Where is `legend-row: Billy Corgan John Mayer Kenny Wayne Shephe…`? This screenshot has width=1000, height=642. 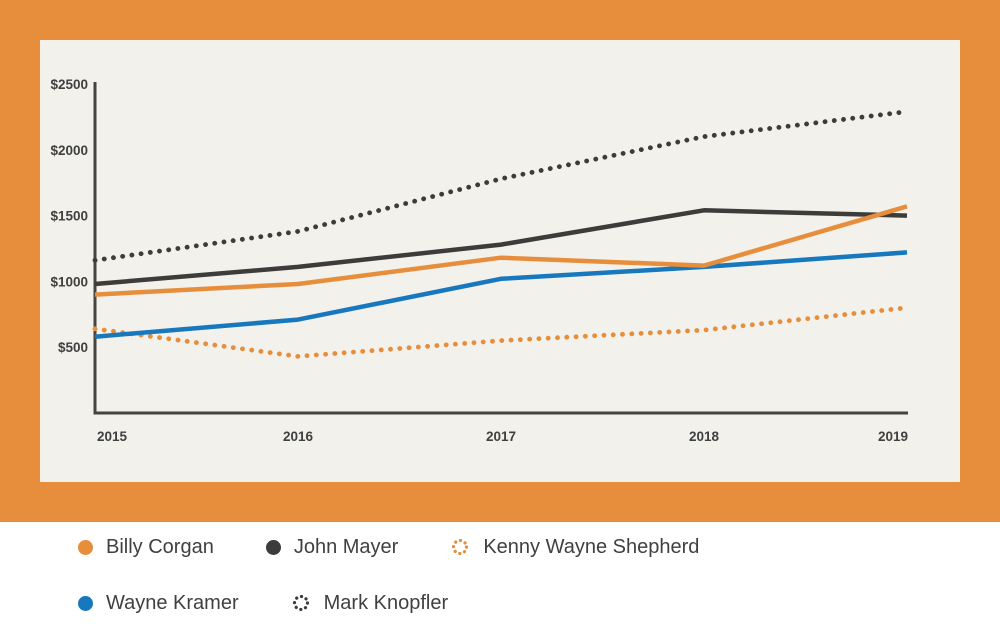 legend-row: Billy Corgan John Mayer Kenny Wayne Shephe… is located at coordinates (388, 547).